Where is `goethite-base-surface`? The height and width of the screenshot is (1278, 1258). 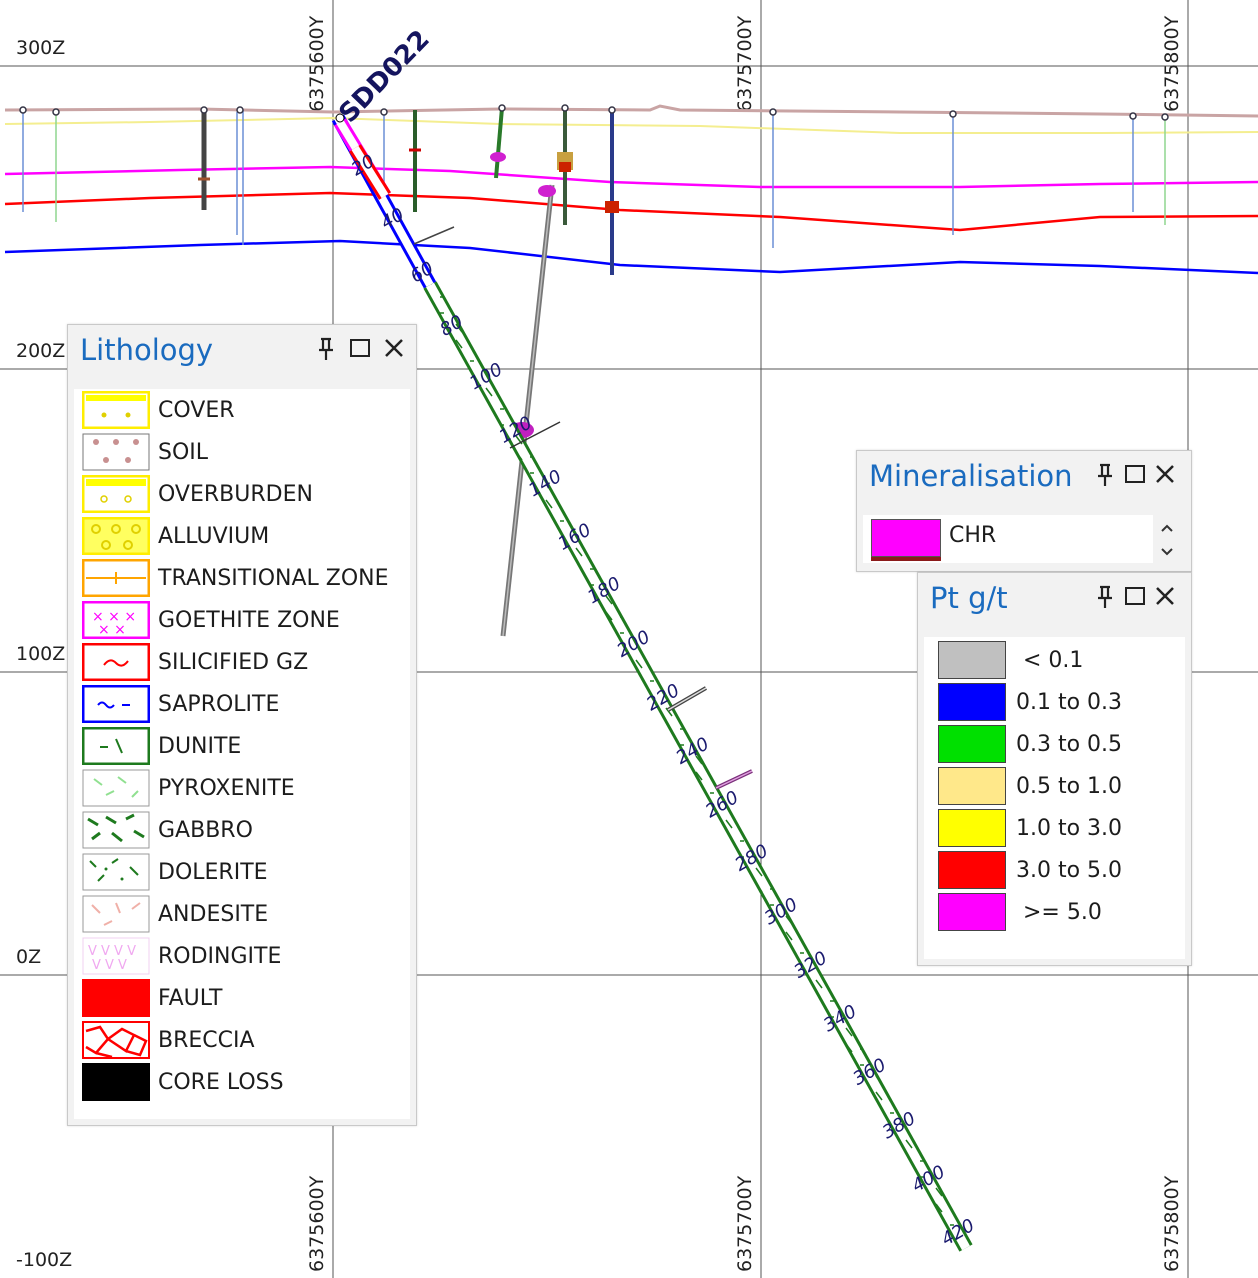
goethite-base-surface is located at coordinates (631, 177).